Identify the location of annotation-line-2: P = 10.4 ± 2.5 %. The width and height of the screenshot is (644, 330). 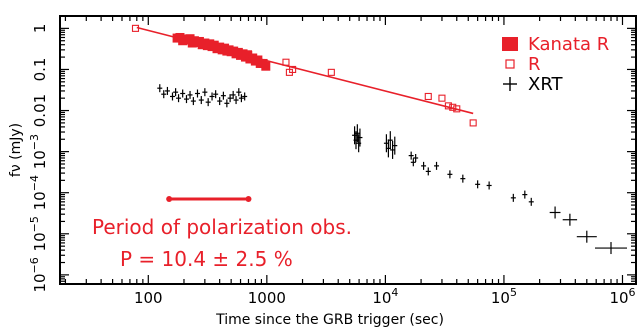
(206, 259).